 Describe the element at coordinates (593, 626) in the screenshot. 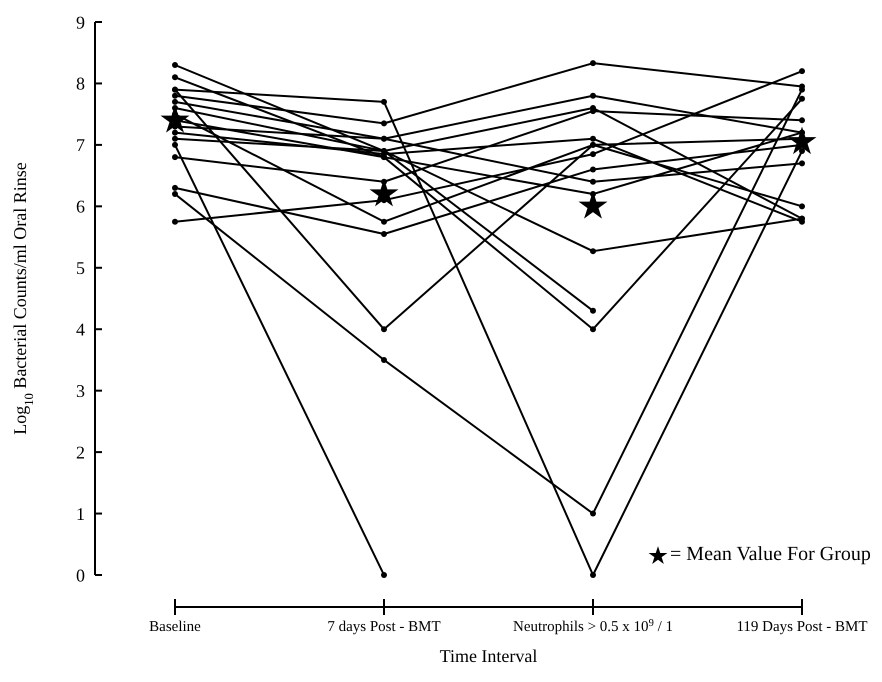

I see `x-tick-label: Neutrophils > 0.5 x 10$^{9}$ / 1` at that location.